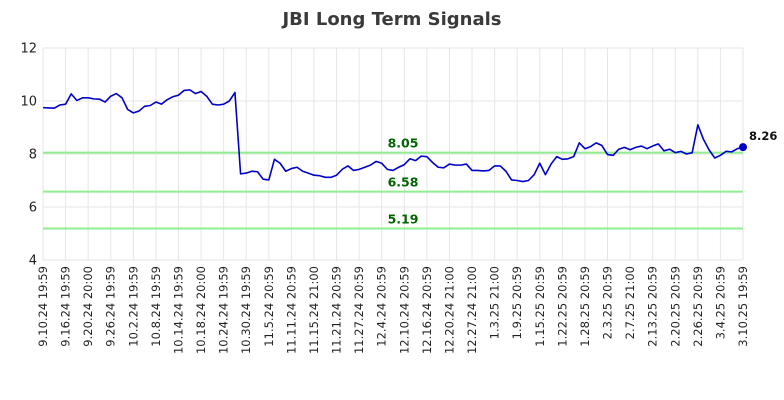 The image size is (784, 400). Describe the element at coordinates (178, 310) in the screenshot. I see `x-tick-label: 10.14.24 19:59` at that location.